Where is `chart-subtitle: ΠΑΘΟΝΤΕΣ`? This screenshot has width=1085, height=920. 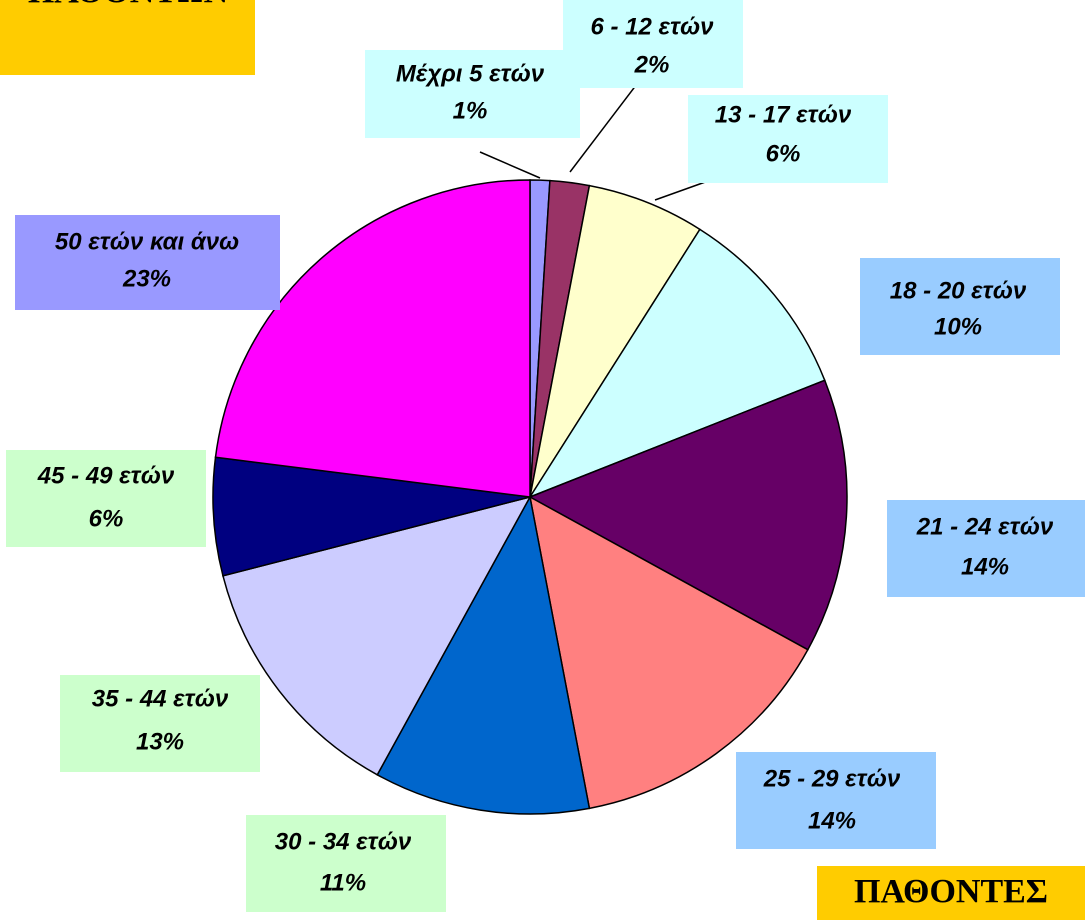 chart-subtitle: ΠΑΘΟΝΤΕΣ is located at coordinates (951, 891).